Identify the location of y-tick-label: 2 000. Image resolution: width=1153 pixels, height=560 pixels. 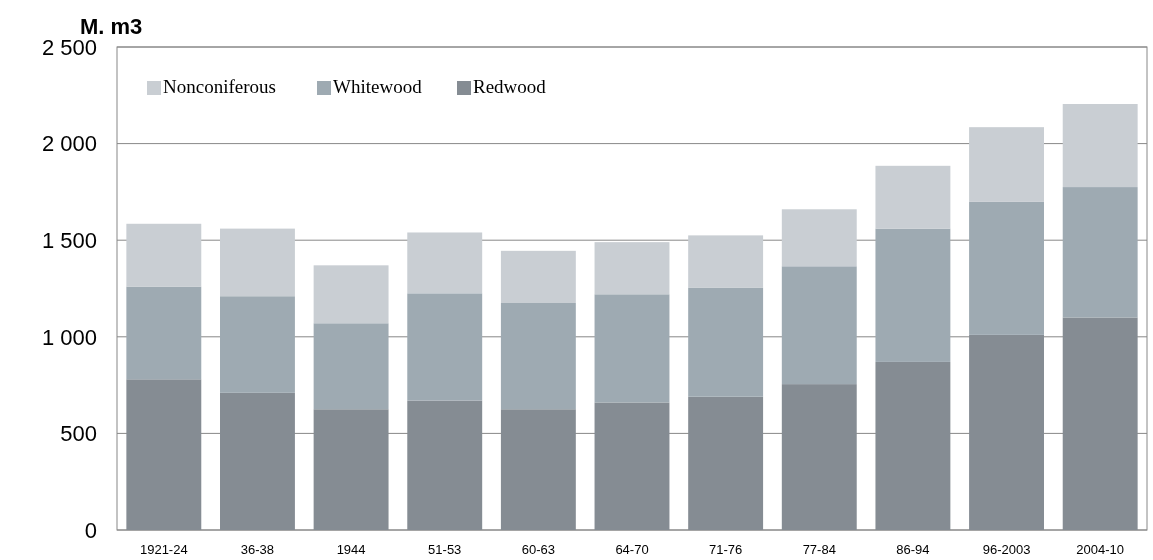
(69, 144).